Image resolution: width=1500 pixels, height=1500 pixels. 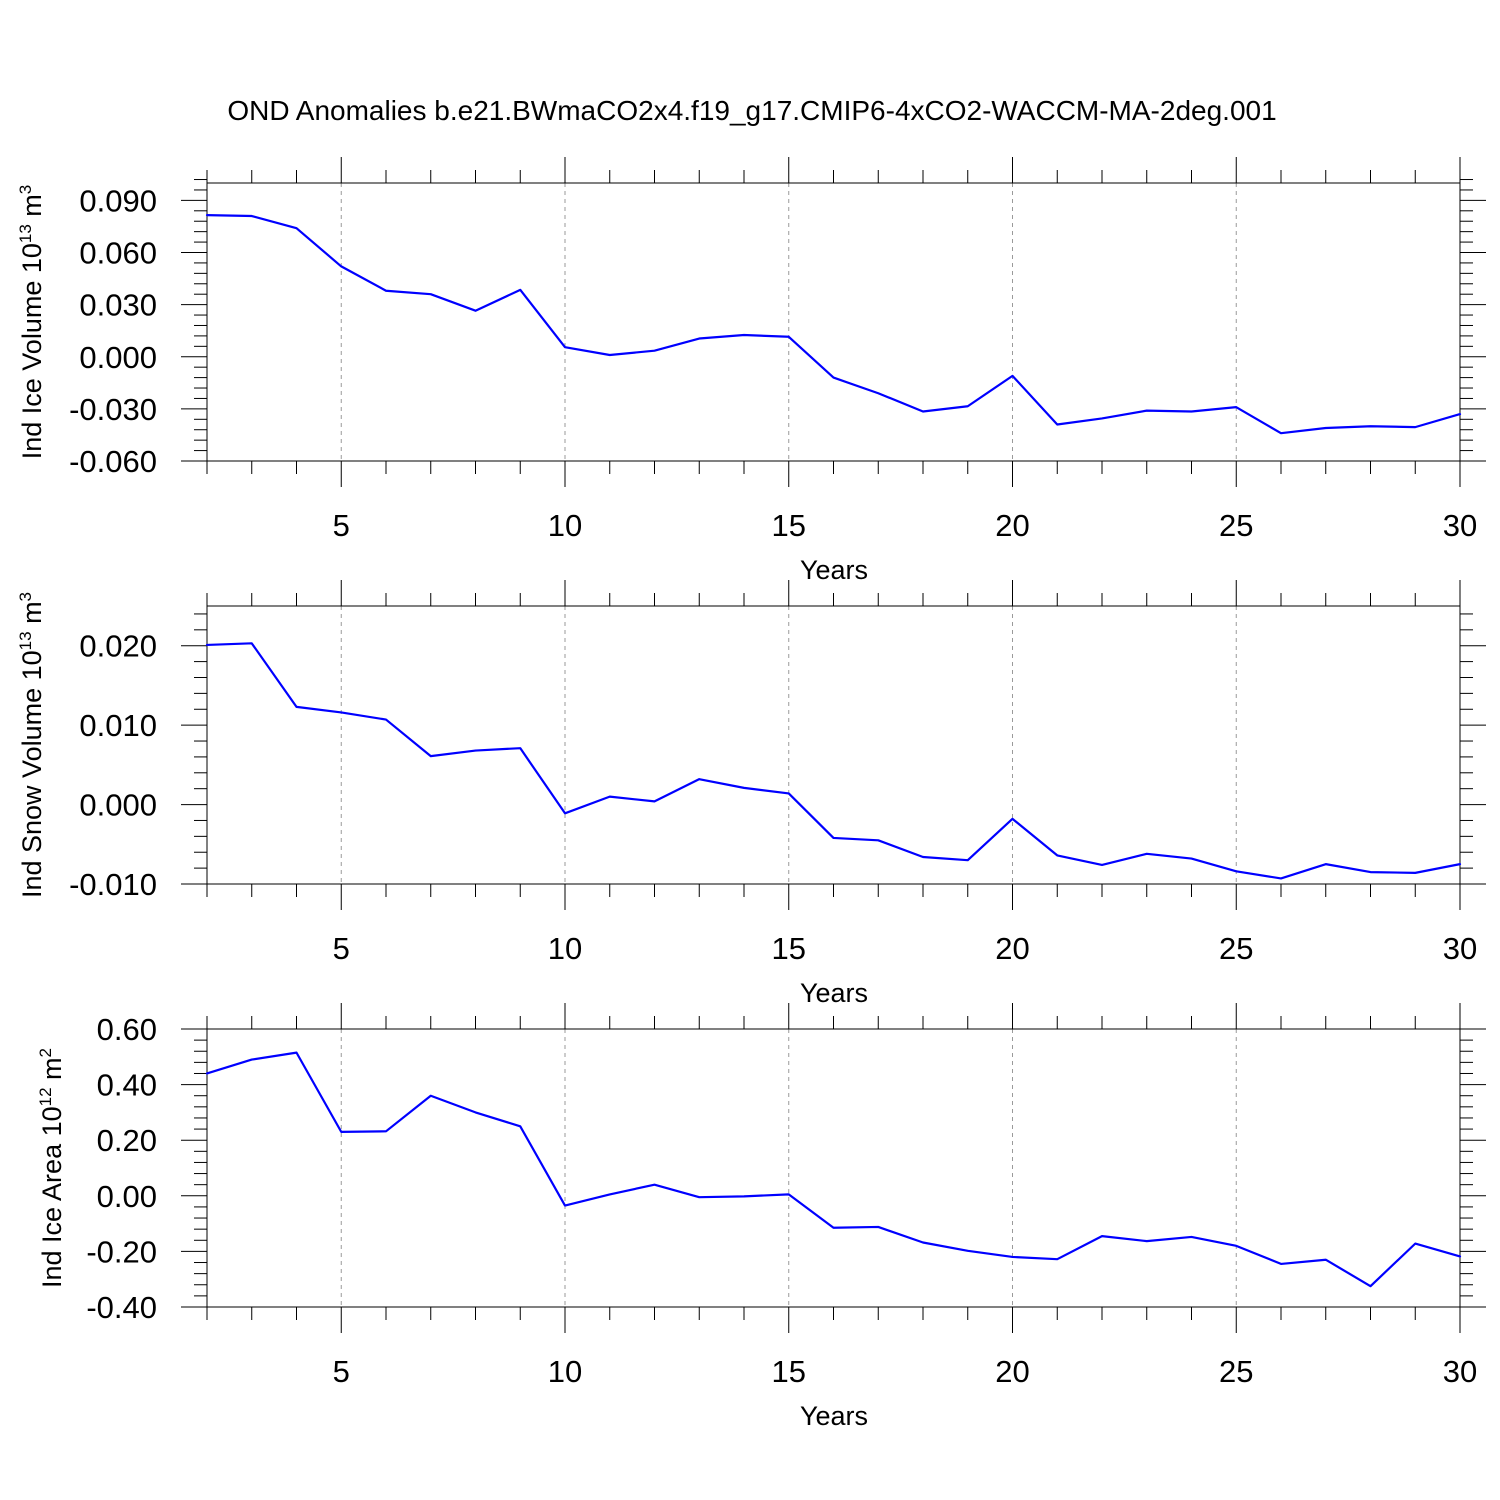 What do you see at coordinates (52, 1197) in the screenshot?
I see `y-axis-label-main: Ind Ice Area 10` at bounding box center [52, 1197].